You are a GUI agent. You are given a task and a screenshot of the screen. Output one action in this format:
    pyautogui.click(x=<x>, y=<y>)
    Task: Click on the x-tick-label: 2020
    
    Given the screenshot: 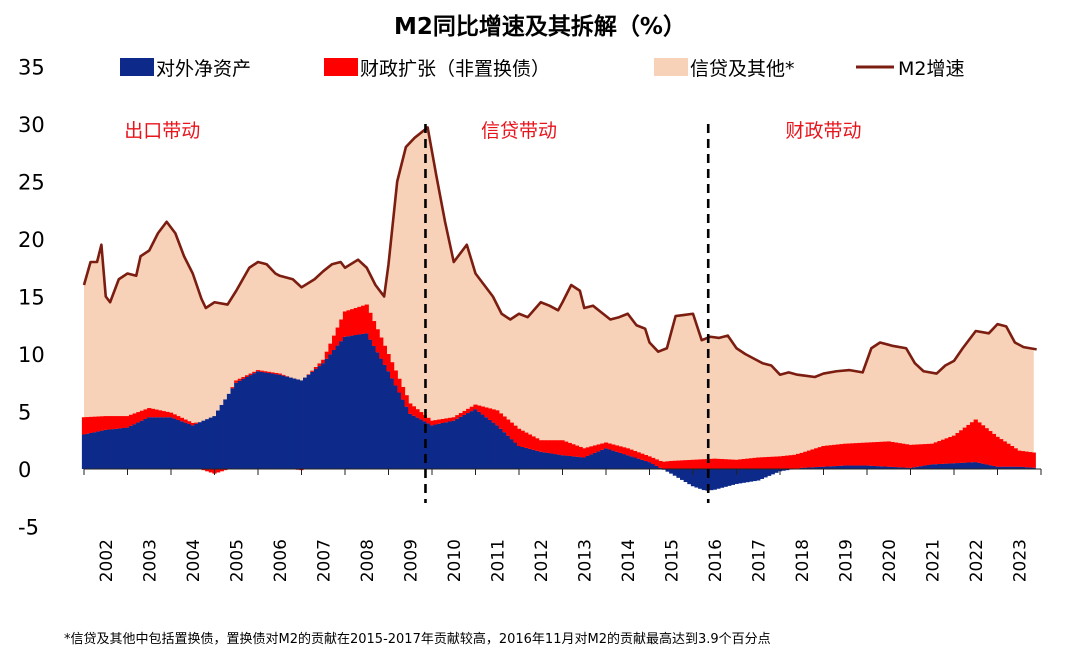 What is the action you would take?
    pyautogui.click(x=890, y=560)
    